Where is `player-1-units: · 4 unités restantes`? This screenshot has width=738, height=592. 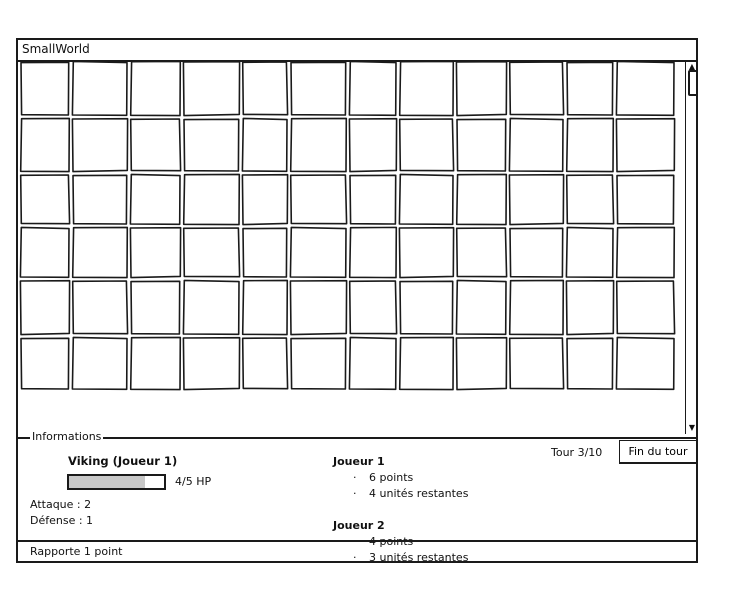 player-1-units: · 4 unités restantes is located at coordinates (410, 493).